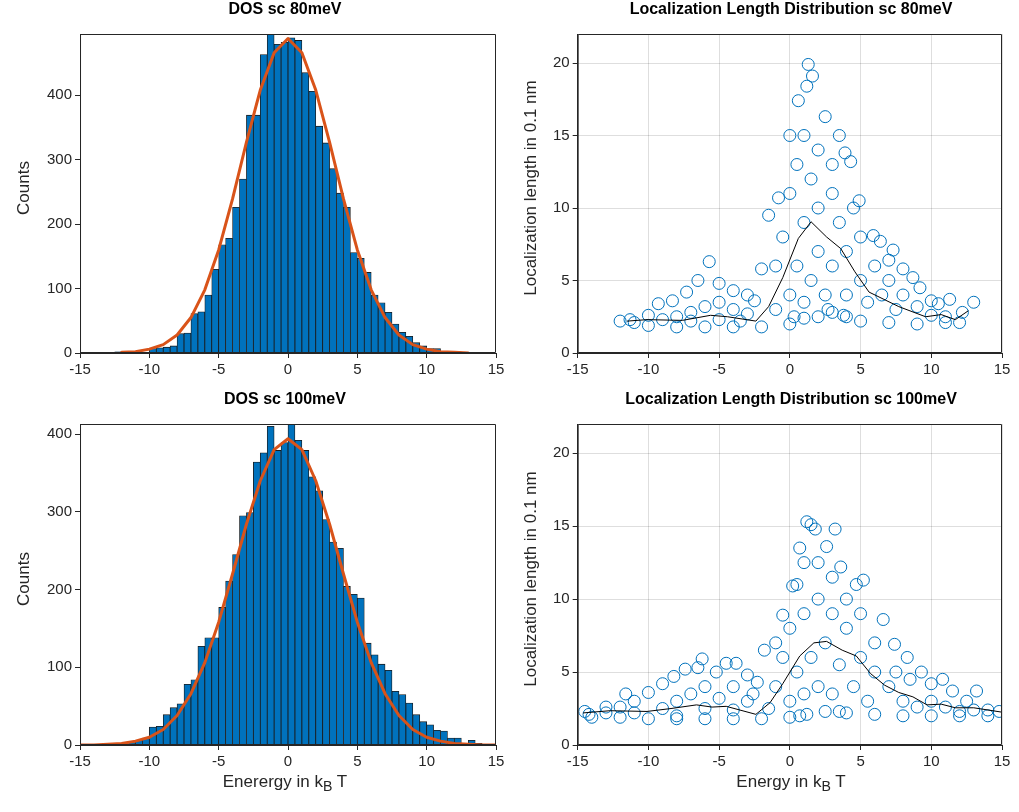 Image resolution: width=1019 pixels, height=812 pixels. Describe the element at coordinates (791, 9) in the screenshot. I see `chart-title: Localization Length Distribution sc 80meV` at that location.